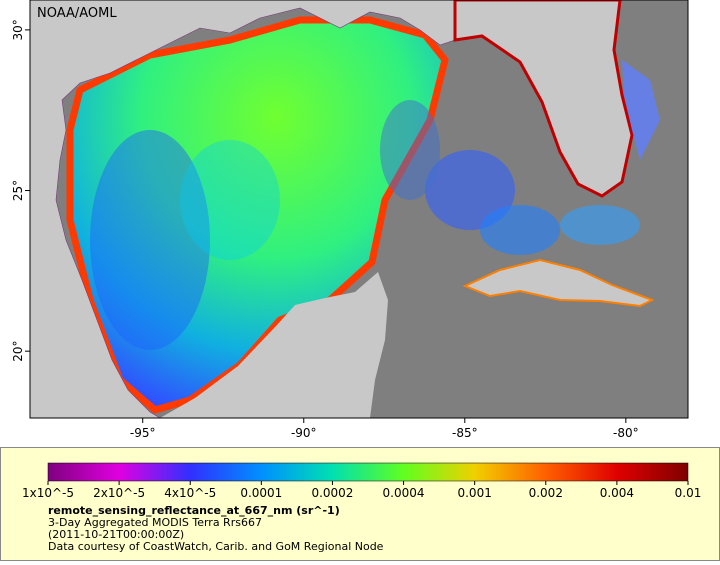 The width and height of the screenshot is (720, 565). Describe the element at coordinates (626, 433) in the screenshot. I see `x-tick-label: -80°` at that location.